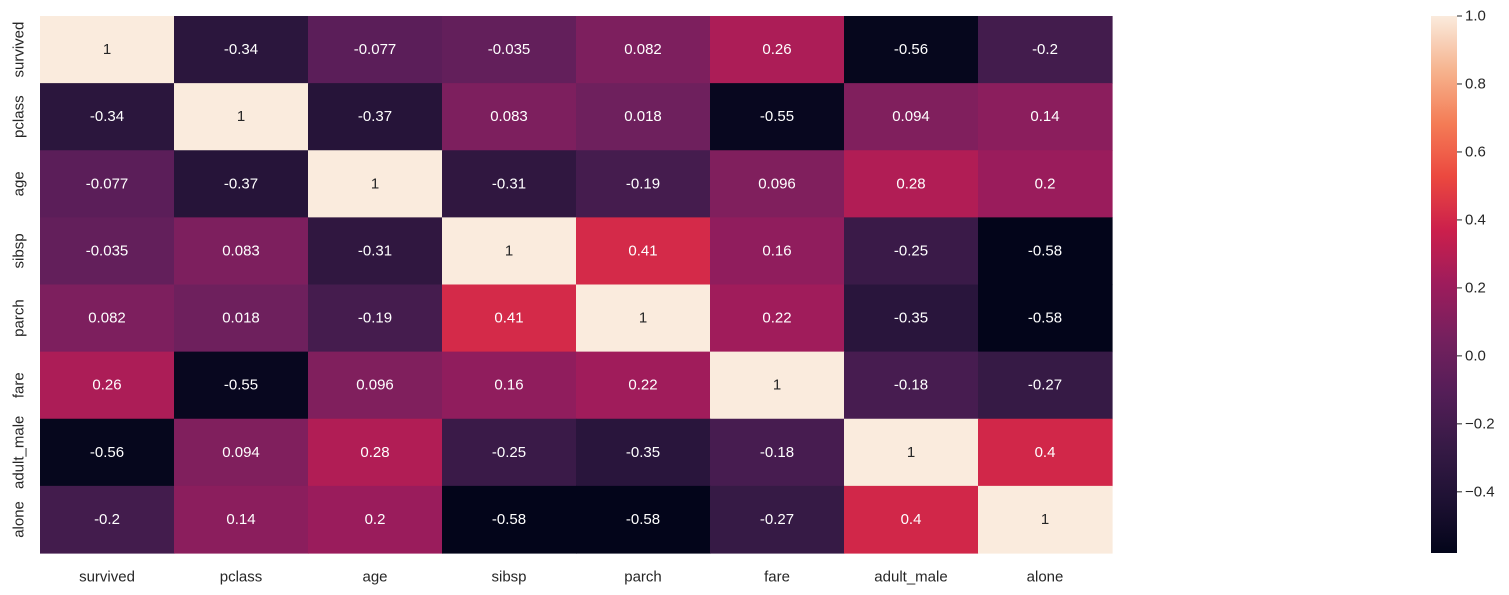 The image size is (1509, 595). Describe the element at coordinates (374, 452) in the screenshot. I see `cell-value-label: 0.28` at that location.